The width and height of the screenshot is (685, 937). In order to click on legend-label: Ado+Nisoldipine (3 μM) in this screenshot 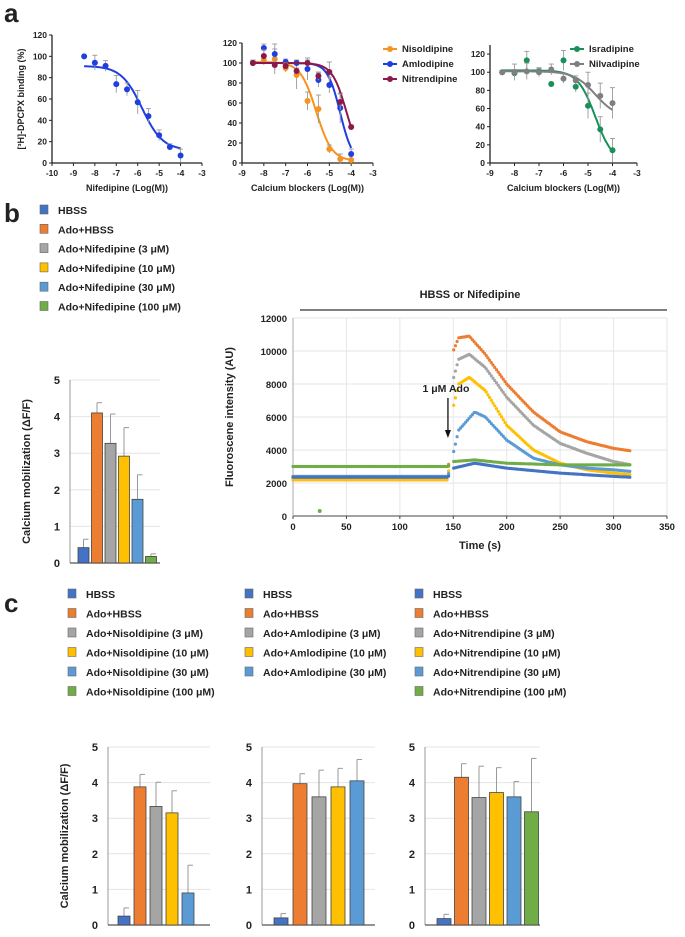, I will do `click(144, 634)`.